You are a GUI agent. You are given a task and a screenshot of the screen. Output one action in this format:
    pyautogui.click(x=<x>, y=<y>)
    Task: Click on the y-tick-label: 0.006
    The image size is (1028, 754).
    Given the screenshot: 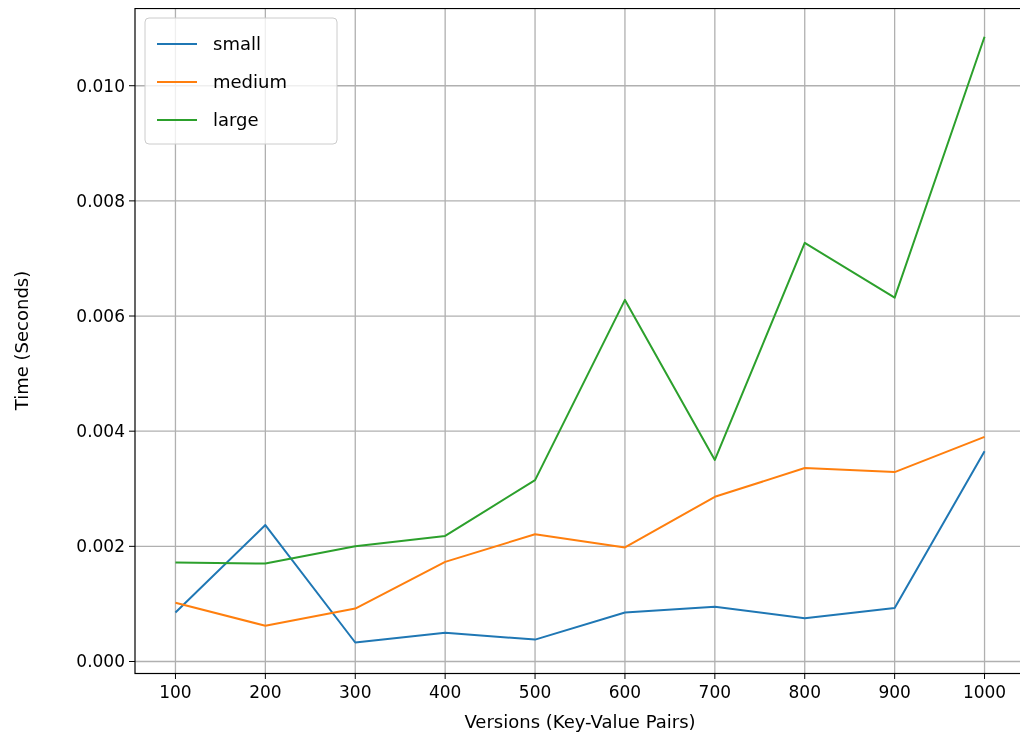 What is the action you would take?
    pyautogui.click(x=100, y=316)
    